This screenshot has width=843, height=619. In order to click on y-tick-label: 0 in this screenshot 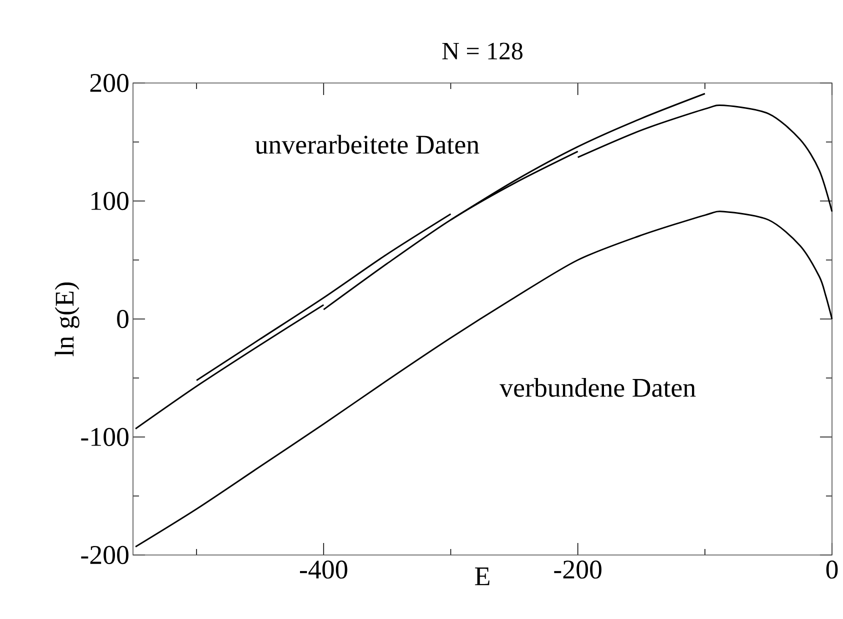, I will do `click(122, 319)`.